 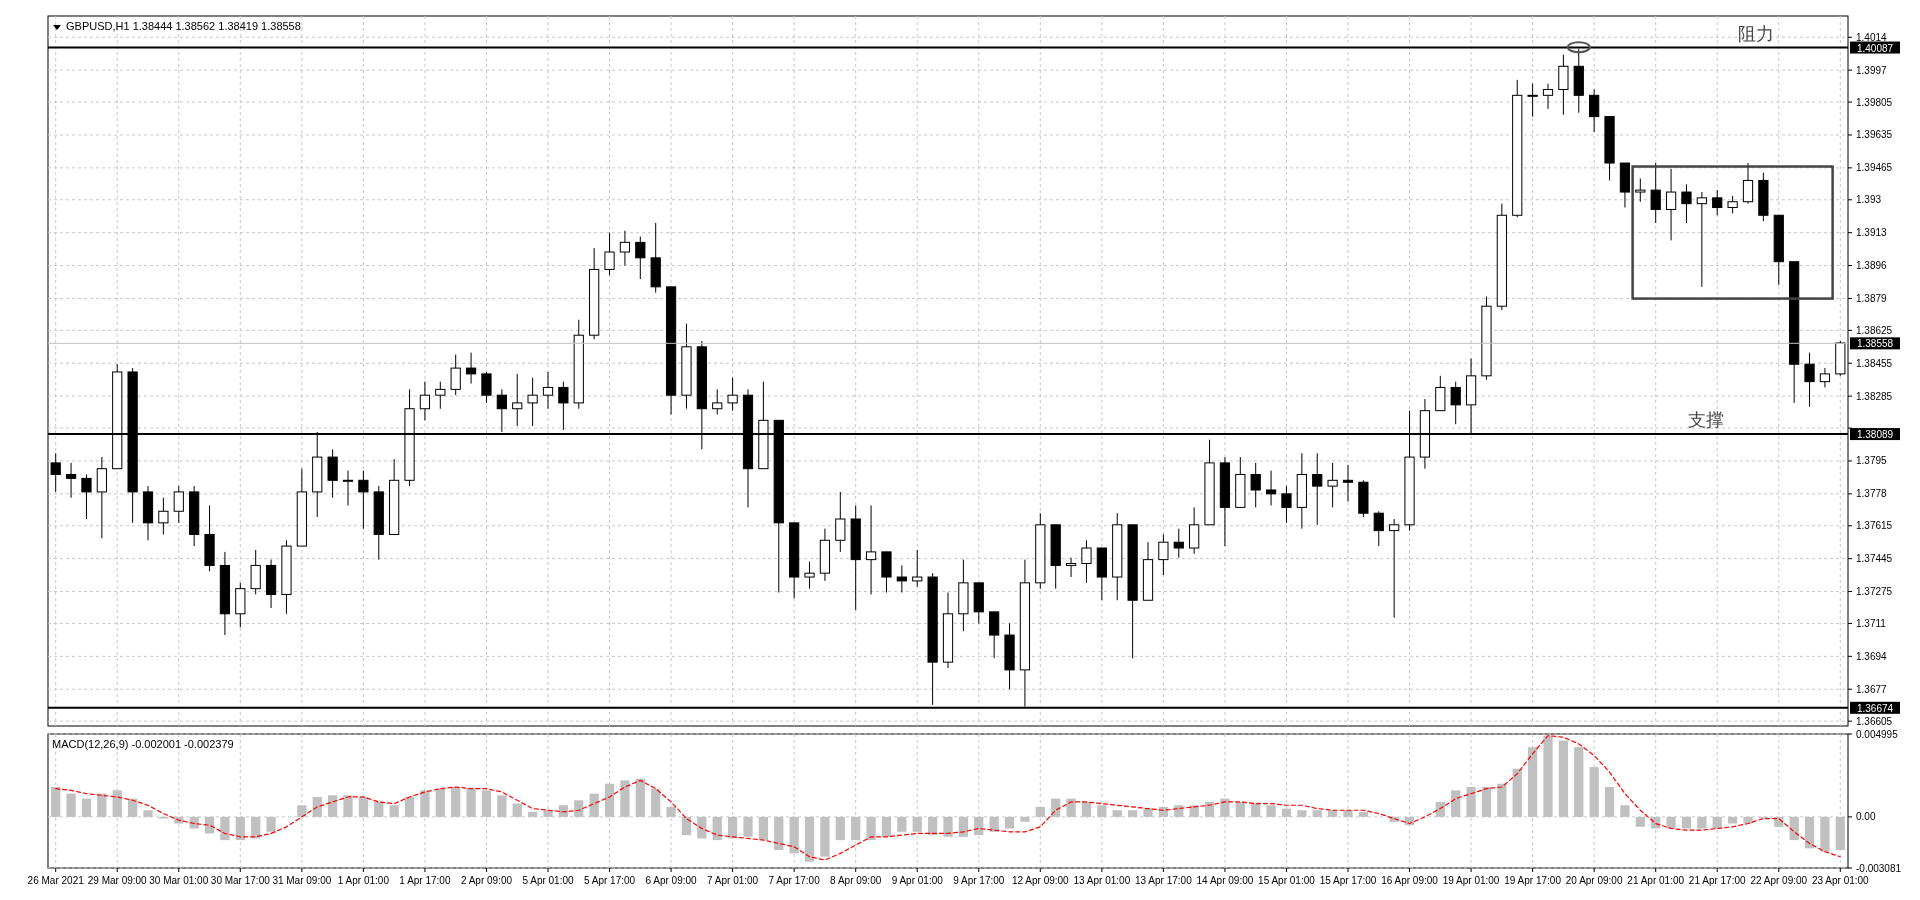 I want to click on y-tick-label: 1.38625, so click(x=1874, y=330).